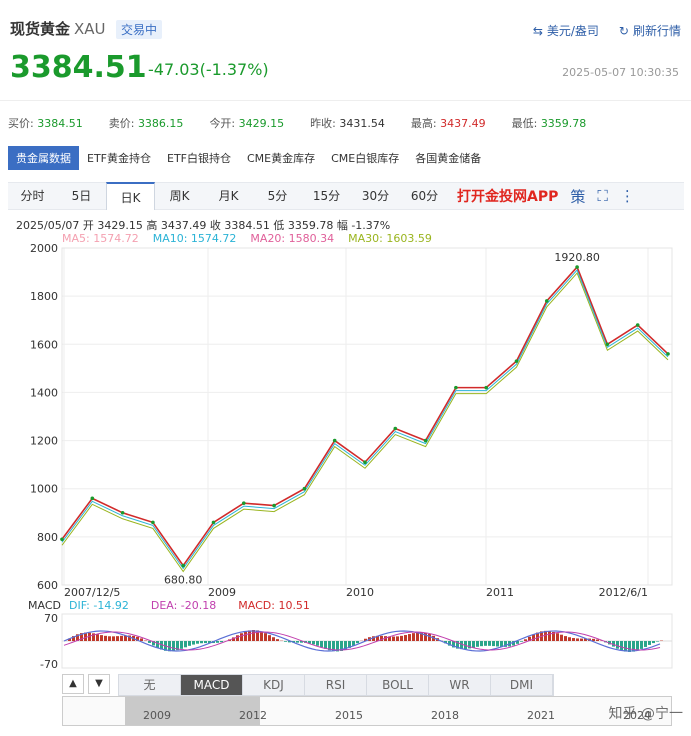  I want to click on period-tab: 周K, so click(179, 196).